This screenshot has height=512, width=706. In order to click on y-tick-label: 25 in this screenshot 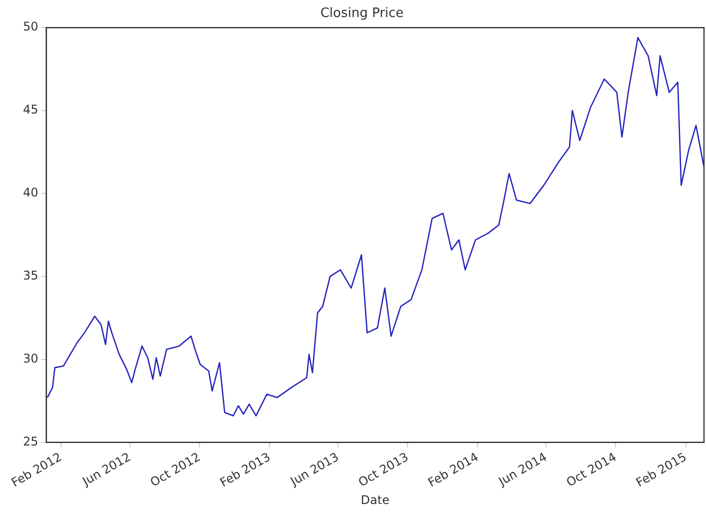, I will do `click(30, 441)`.